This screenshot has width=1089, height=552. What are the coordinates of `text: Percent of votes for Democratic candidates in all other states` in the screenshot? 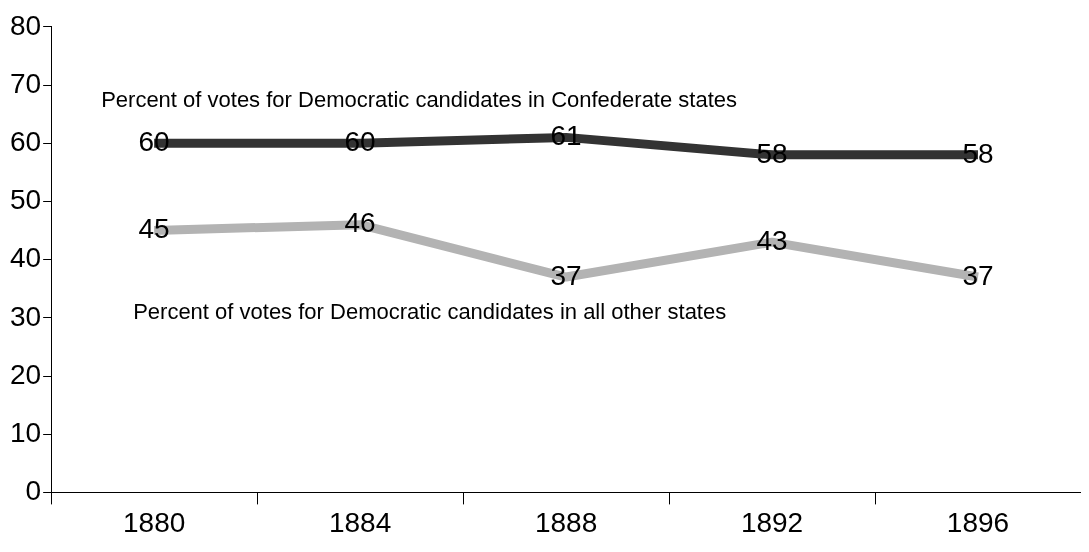 It's located at (430, 312).